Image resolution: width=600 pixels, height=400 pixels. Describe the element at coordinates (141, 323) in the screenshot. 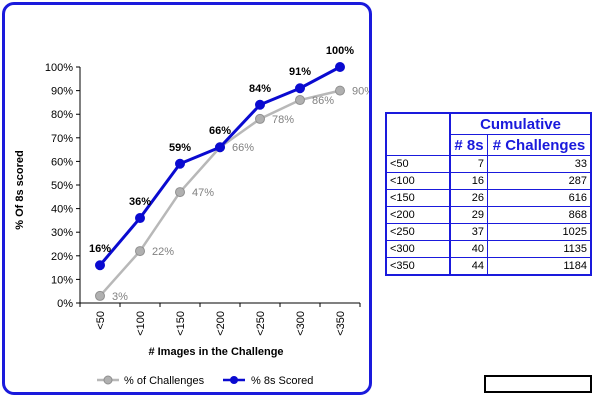

I see `x-tick-label: <100` at that location.